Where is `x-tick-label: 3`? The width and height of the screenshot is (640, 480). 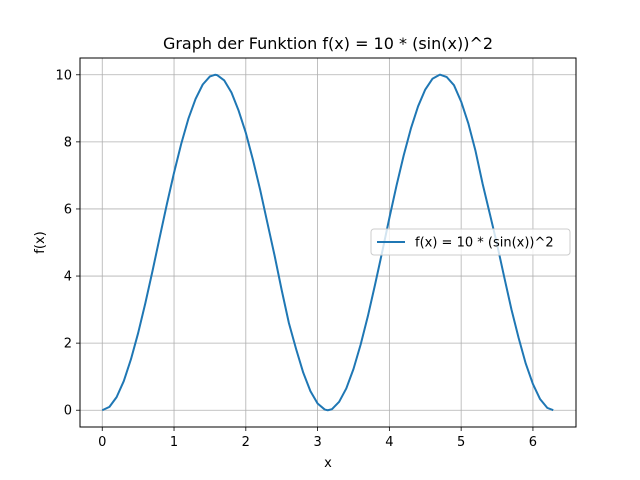 x-tick-label: 3 is located at coordinates (317, 442).